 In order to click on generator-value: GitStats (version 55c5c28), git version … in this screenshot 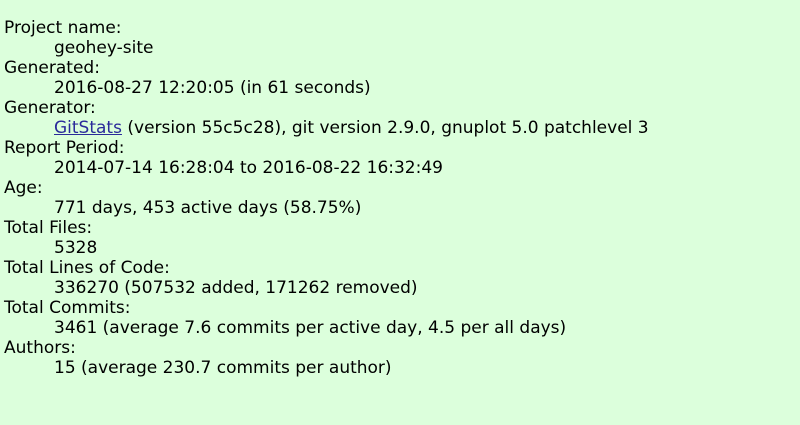, I will do `click(424, 128)`.